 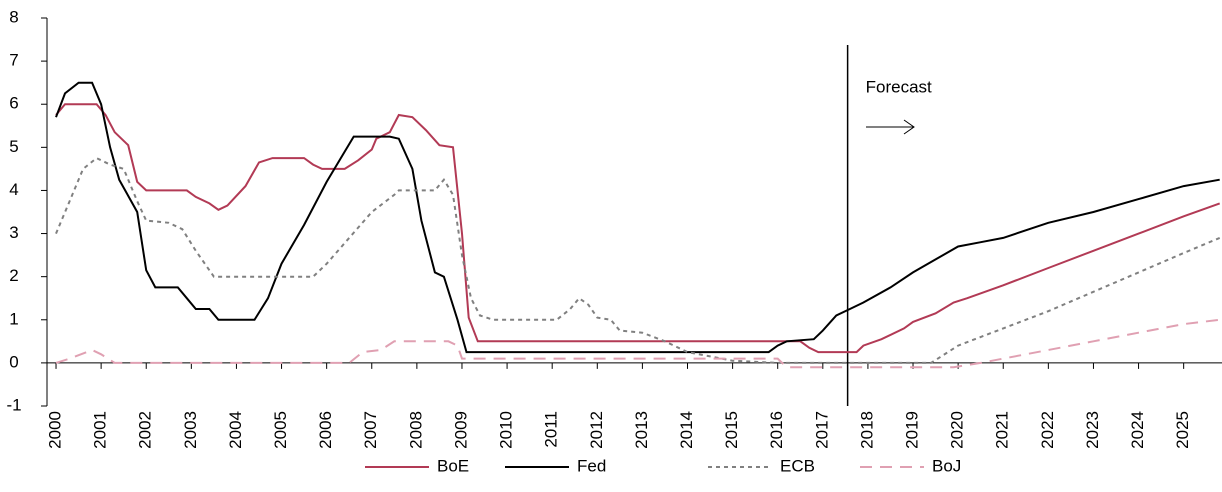 What do you see at coordinates (1092, 430) in the screenshot?
I see `x-tick-label: 2023` at bounding box center [1092, 430].